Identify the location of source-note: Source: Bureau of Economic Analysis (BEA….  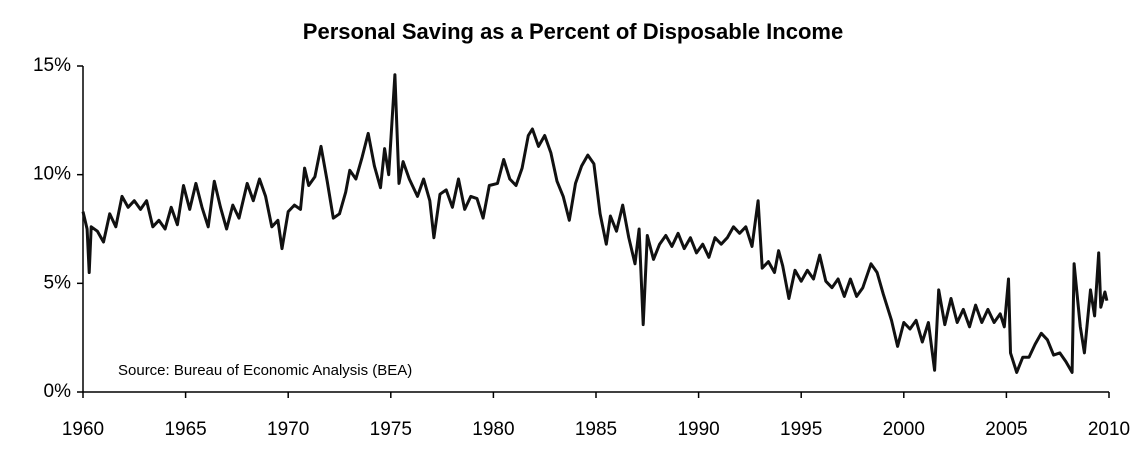
(265, 370).